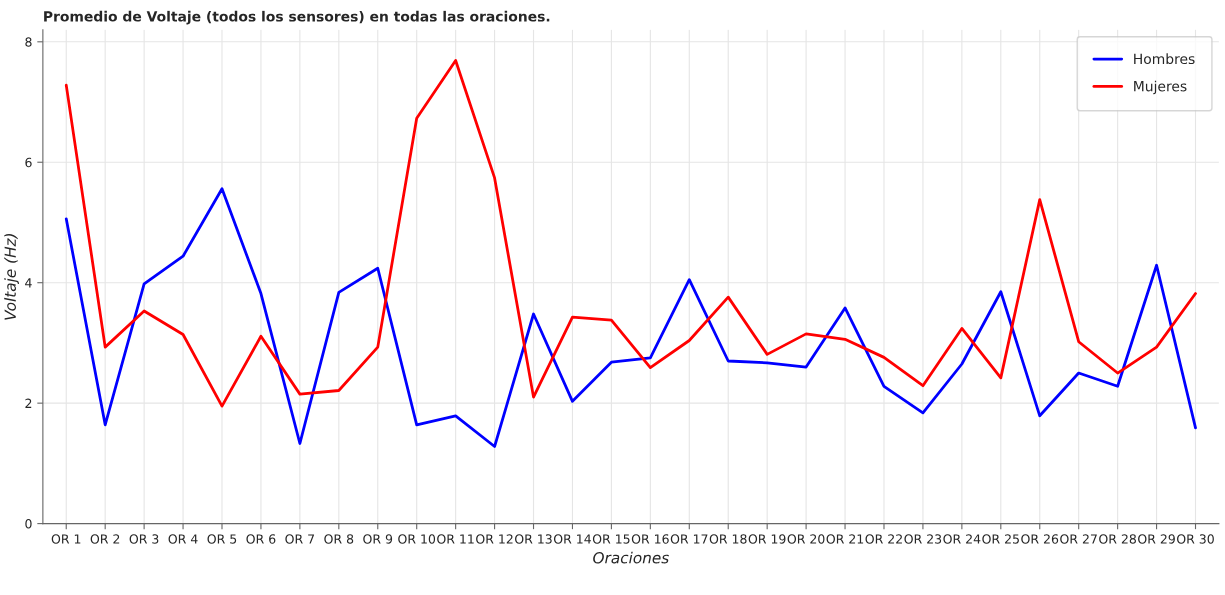 This screenshot has width=1225, height=595. What do you see at coordinates (1117, 539) in the screenshot?
I see `x-tick-label: OR 28` at bounding box center [1117, 539].